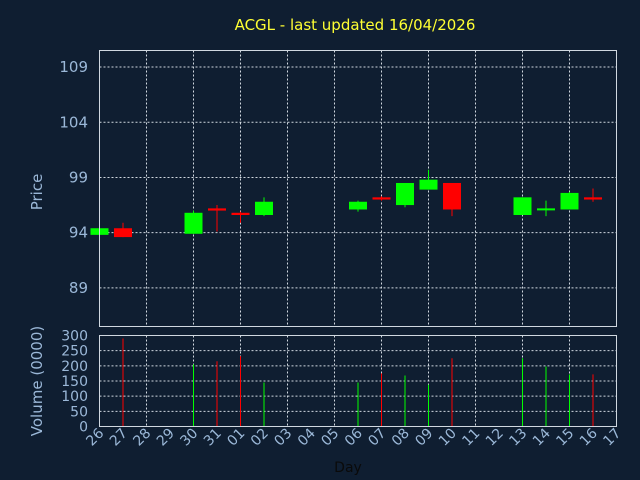 The height and width of the screenshot is (480, 640). What do you see at coordinates (74, 337) in the screenshot?
I see `volume-tick-label: 300` at bounding box center [74, 337].